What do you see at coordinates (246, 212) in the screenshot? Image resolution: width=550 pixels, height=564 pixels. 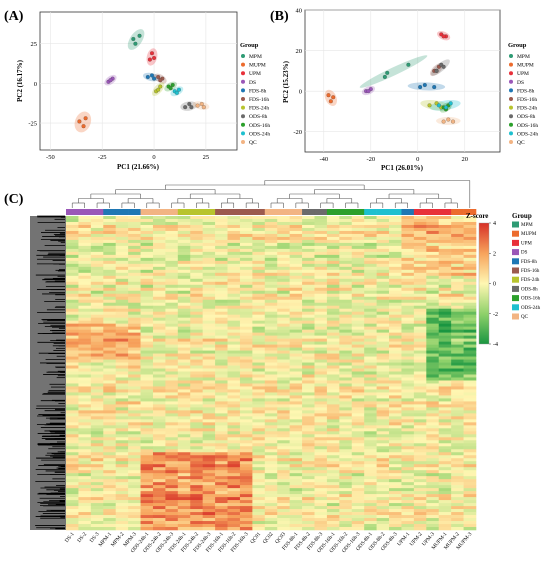 I see `column-group-cell-fds-16h` at bounding box center [246, 212].